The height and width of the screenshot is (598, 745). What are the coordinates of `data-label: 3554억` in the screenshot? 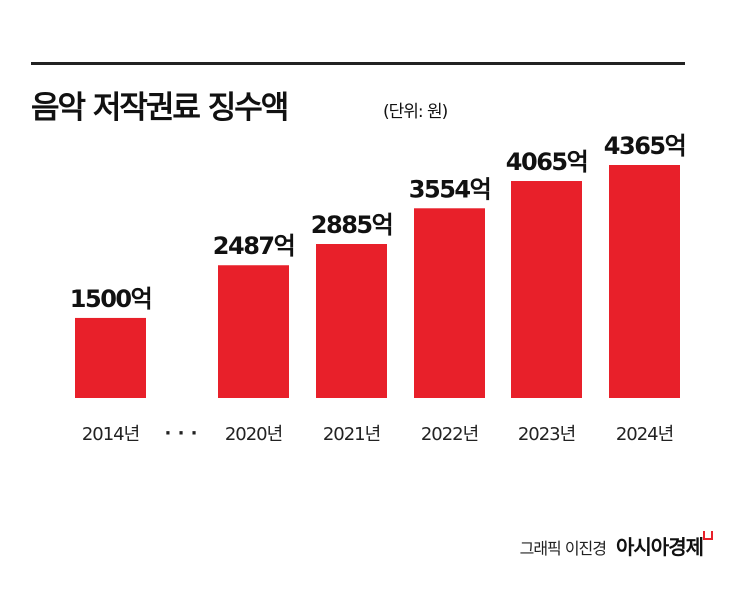 It's located at (449, 189).